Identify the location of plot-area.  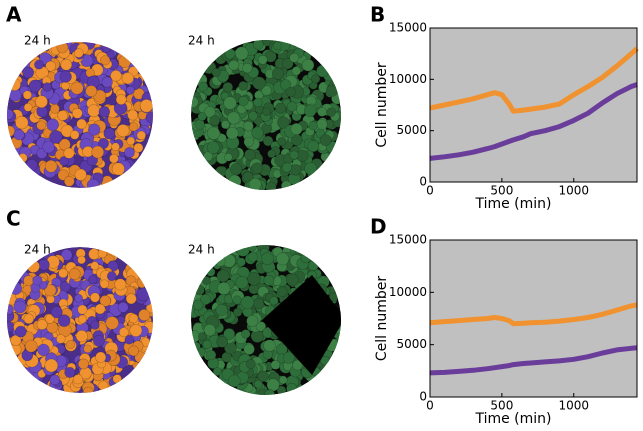
(533, 105).